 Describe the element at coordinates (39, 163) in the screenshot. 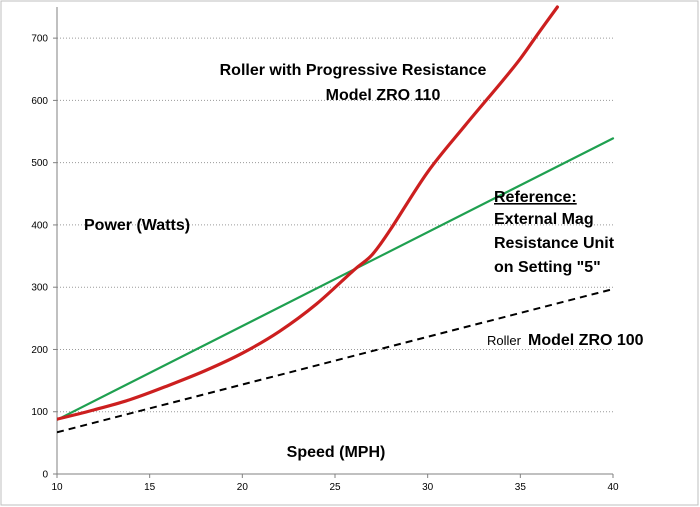

I see `y-tick-label-500: 500` at that location.